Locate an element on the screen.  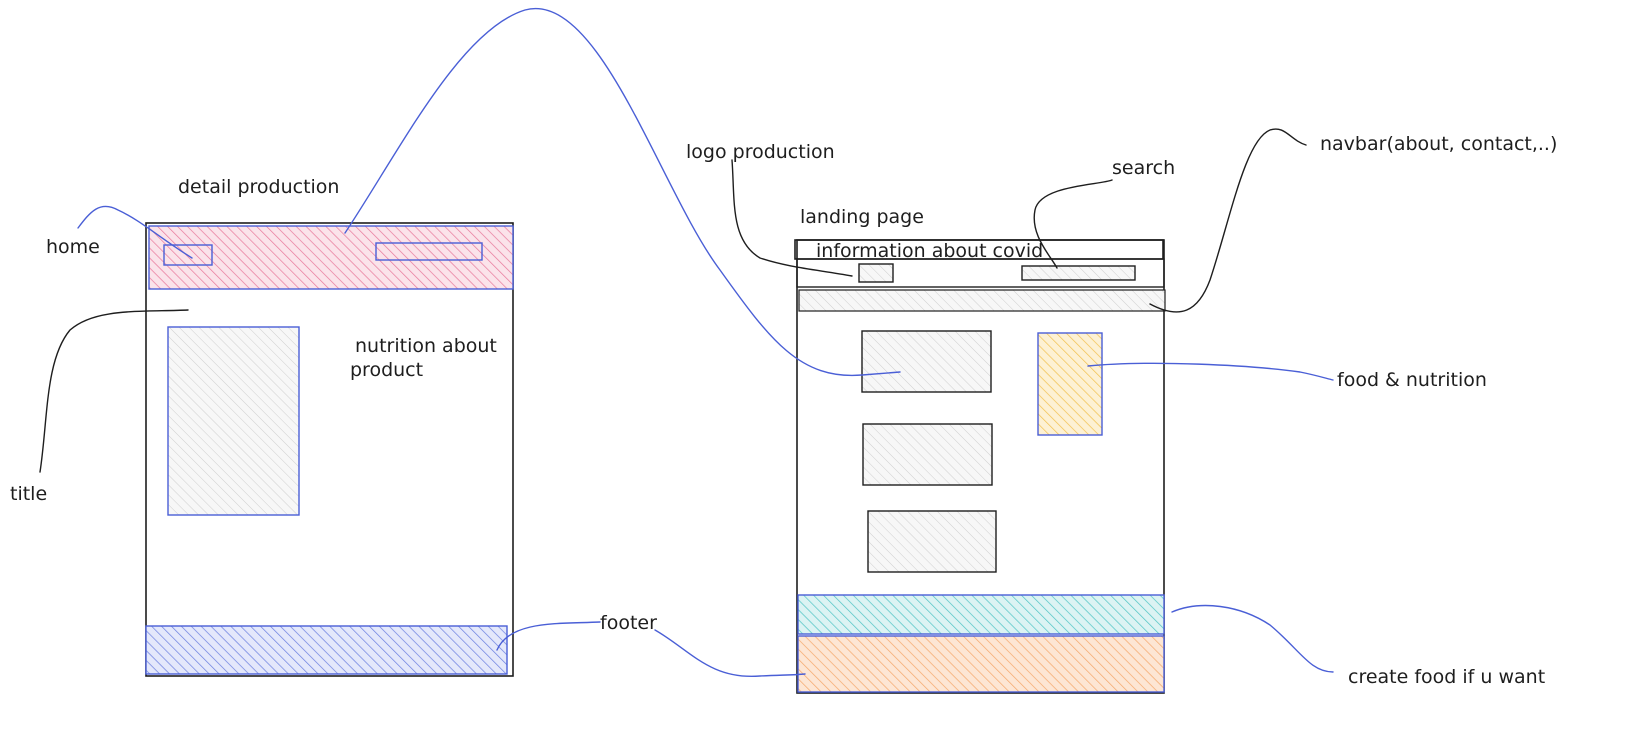
landing-page-frame is located at coordinates (980, 466).